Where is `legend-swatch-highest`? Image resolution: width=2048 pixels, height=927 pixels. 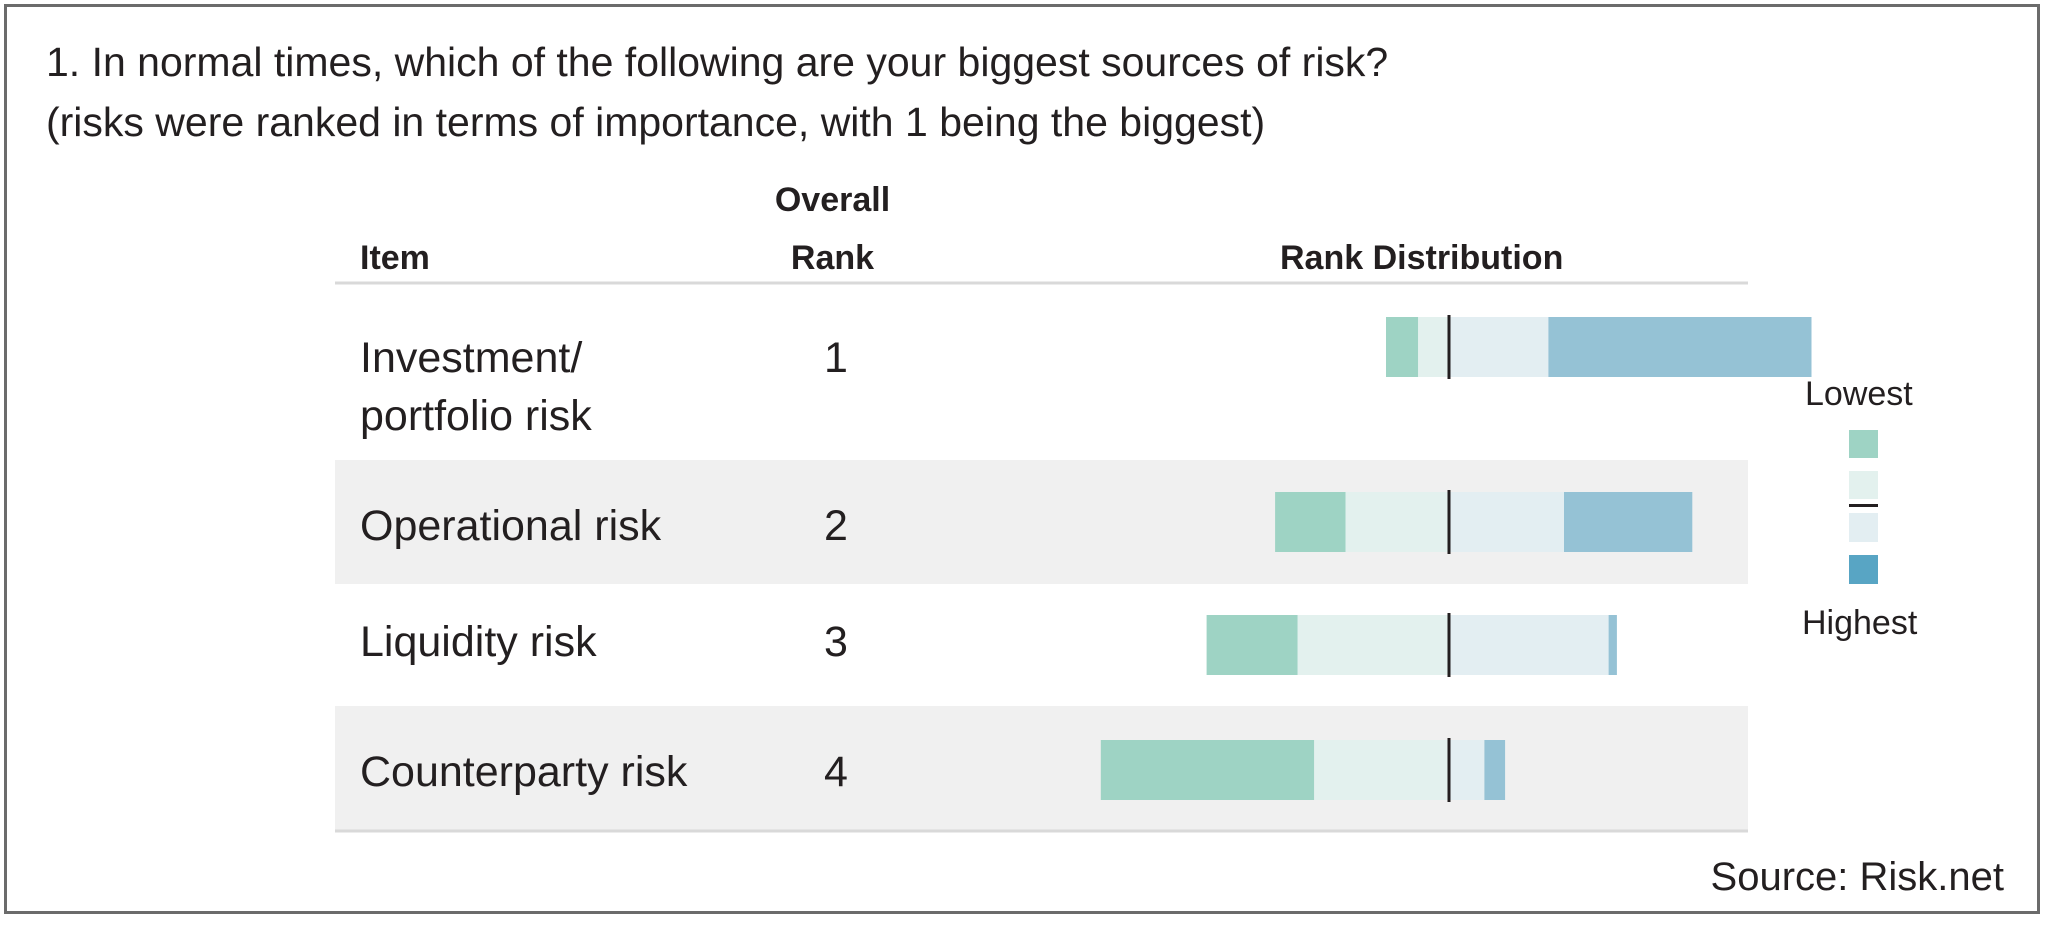 legend-swatch-highest is located at coordinates (1863, 569).